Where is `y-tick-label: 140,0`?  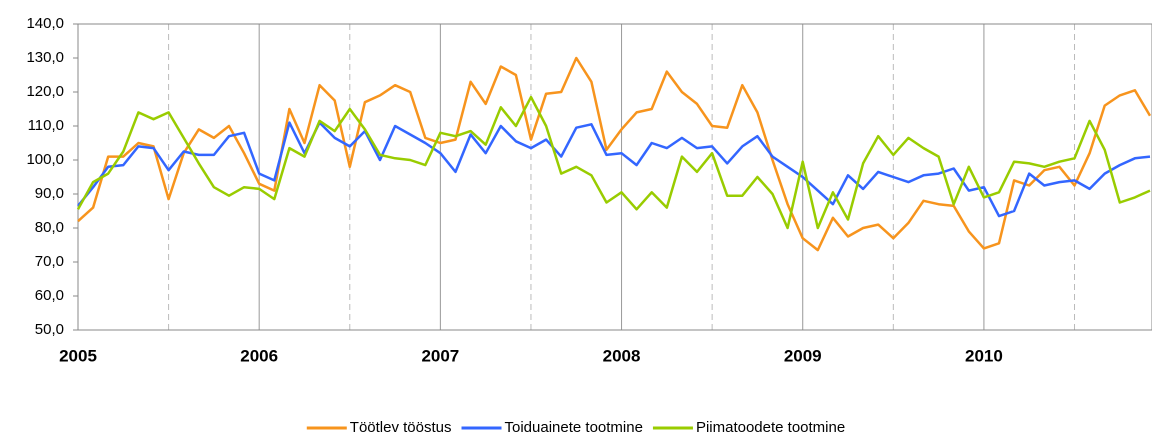
y-tick-label: 140,0 is located at coordinates (45, 23).